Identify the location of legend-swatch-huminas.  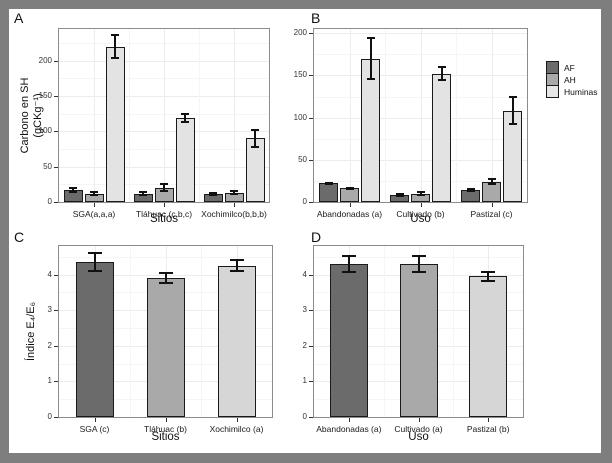
(552, 91).